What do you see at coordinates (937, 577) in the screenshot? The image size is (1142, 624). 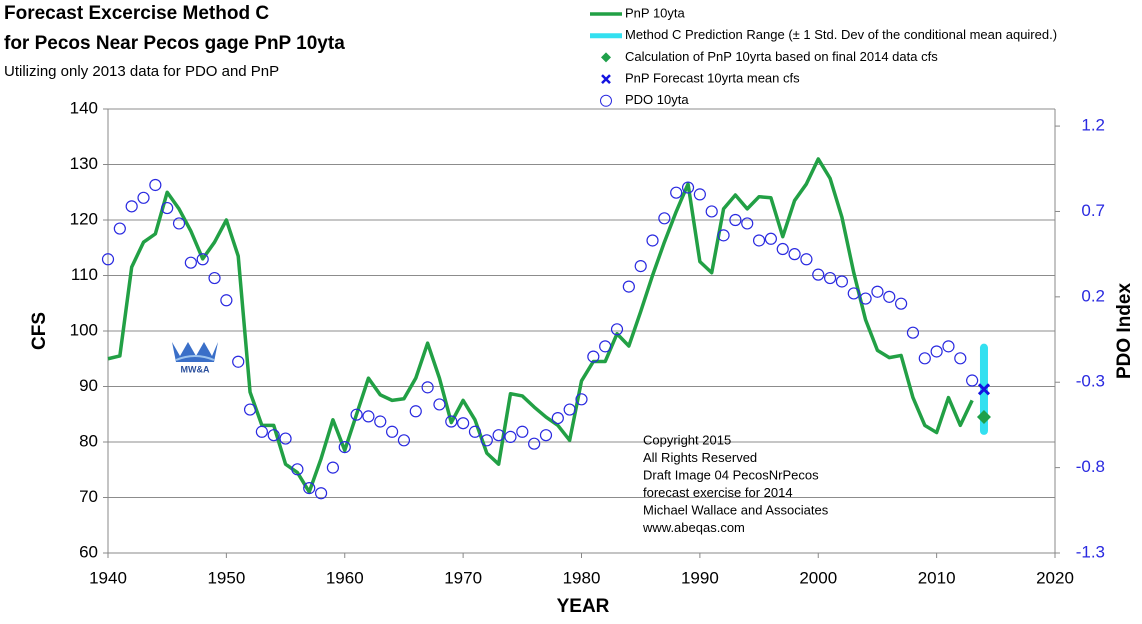 I see `x-tick-label: 2010` at bounding box center [937, 577].